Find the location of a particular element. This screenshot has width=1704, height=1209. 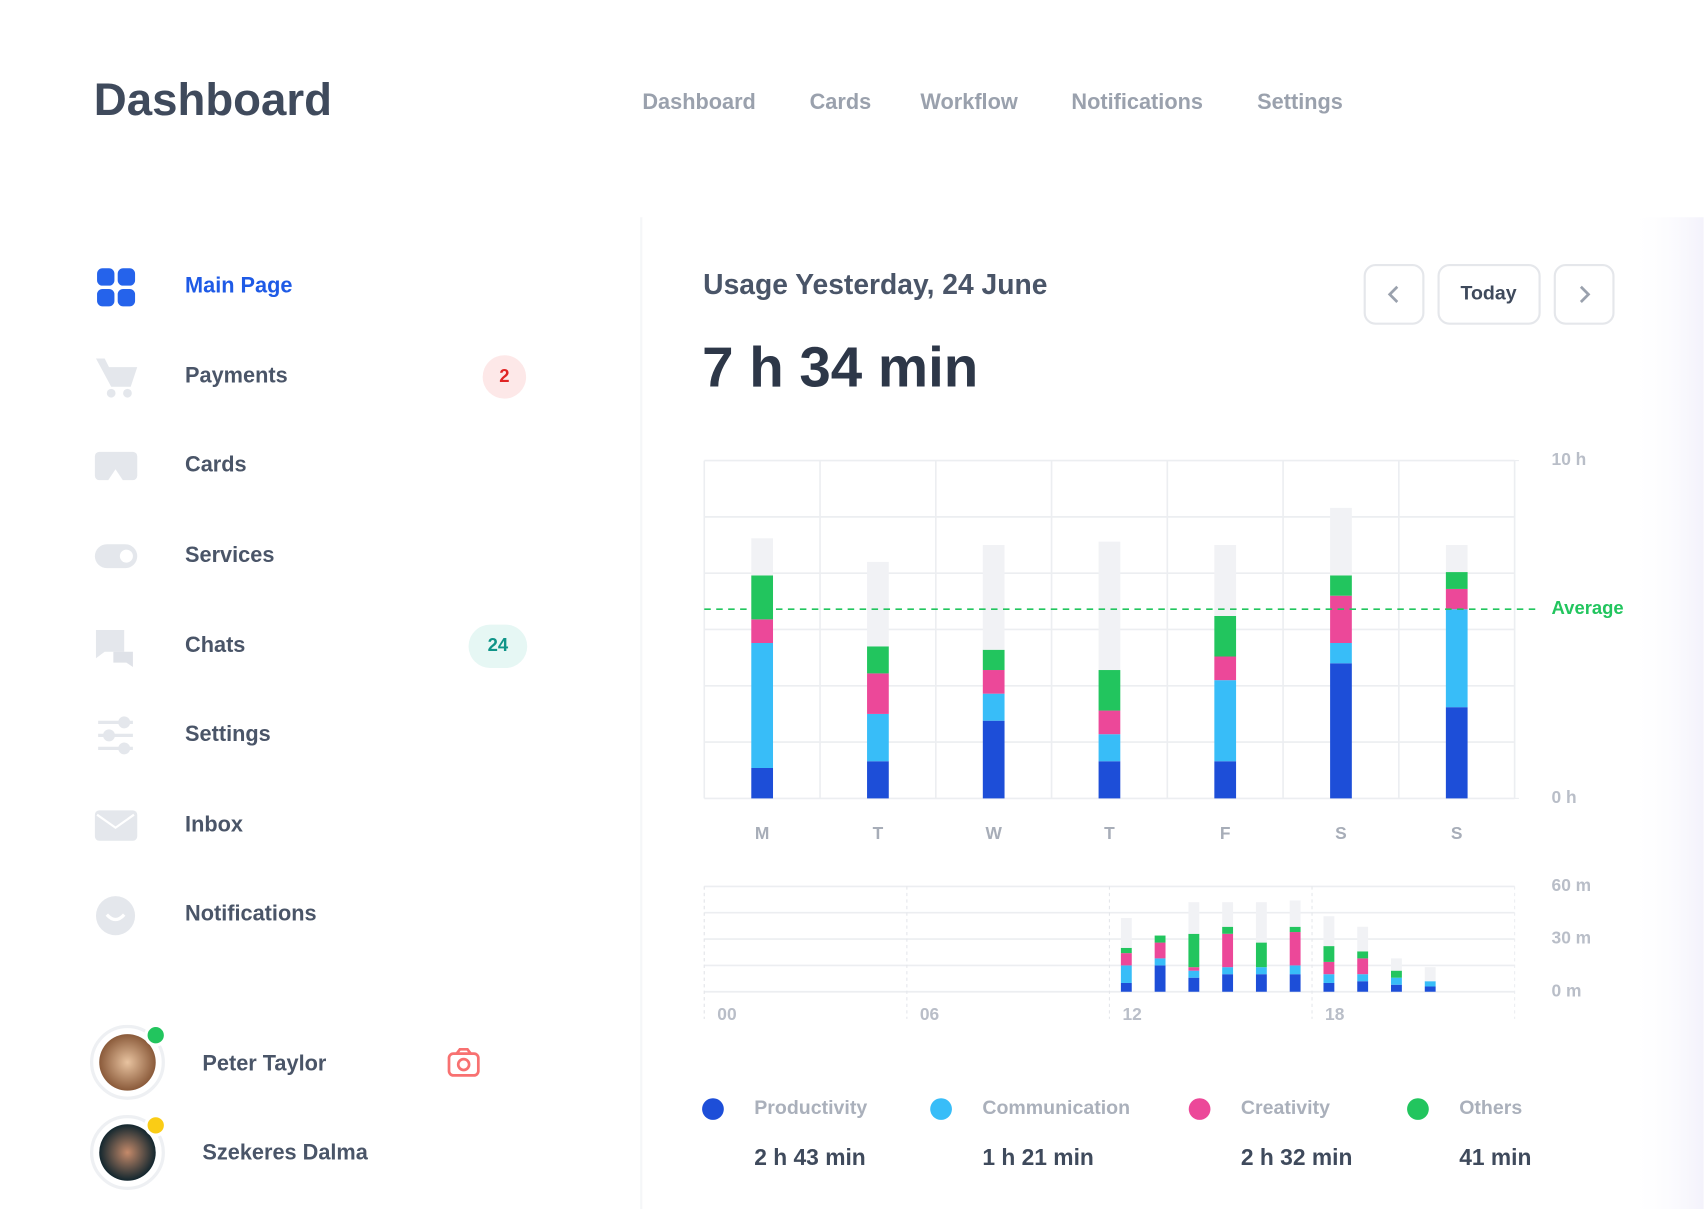

nav-link: Settings is located at coordinates (1300, 101).